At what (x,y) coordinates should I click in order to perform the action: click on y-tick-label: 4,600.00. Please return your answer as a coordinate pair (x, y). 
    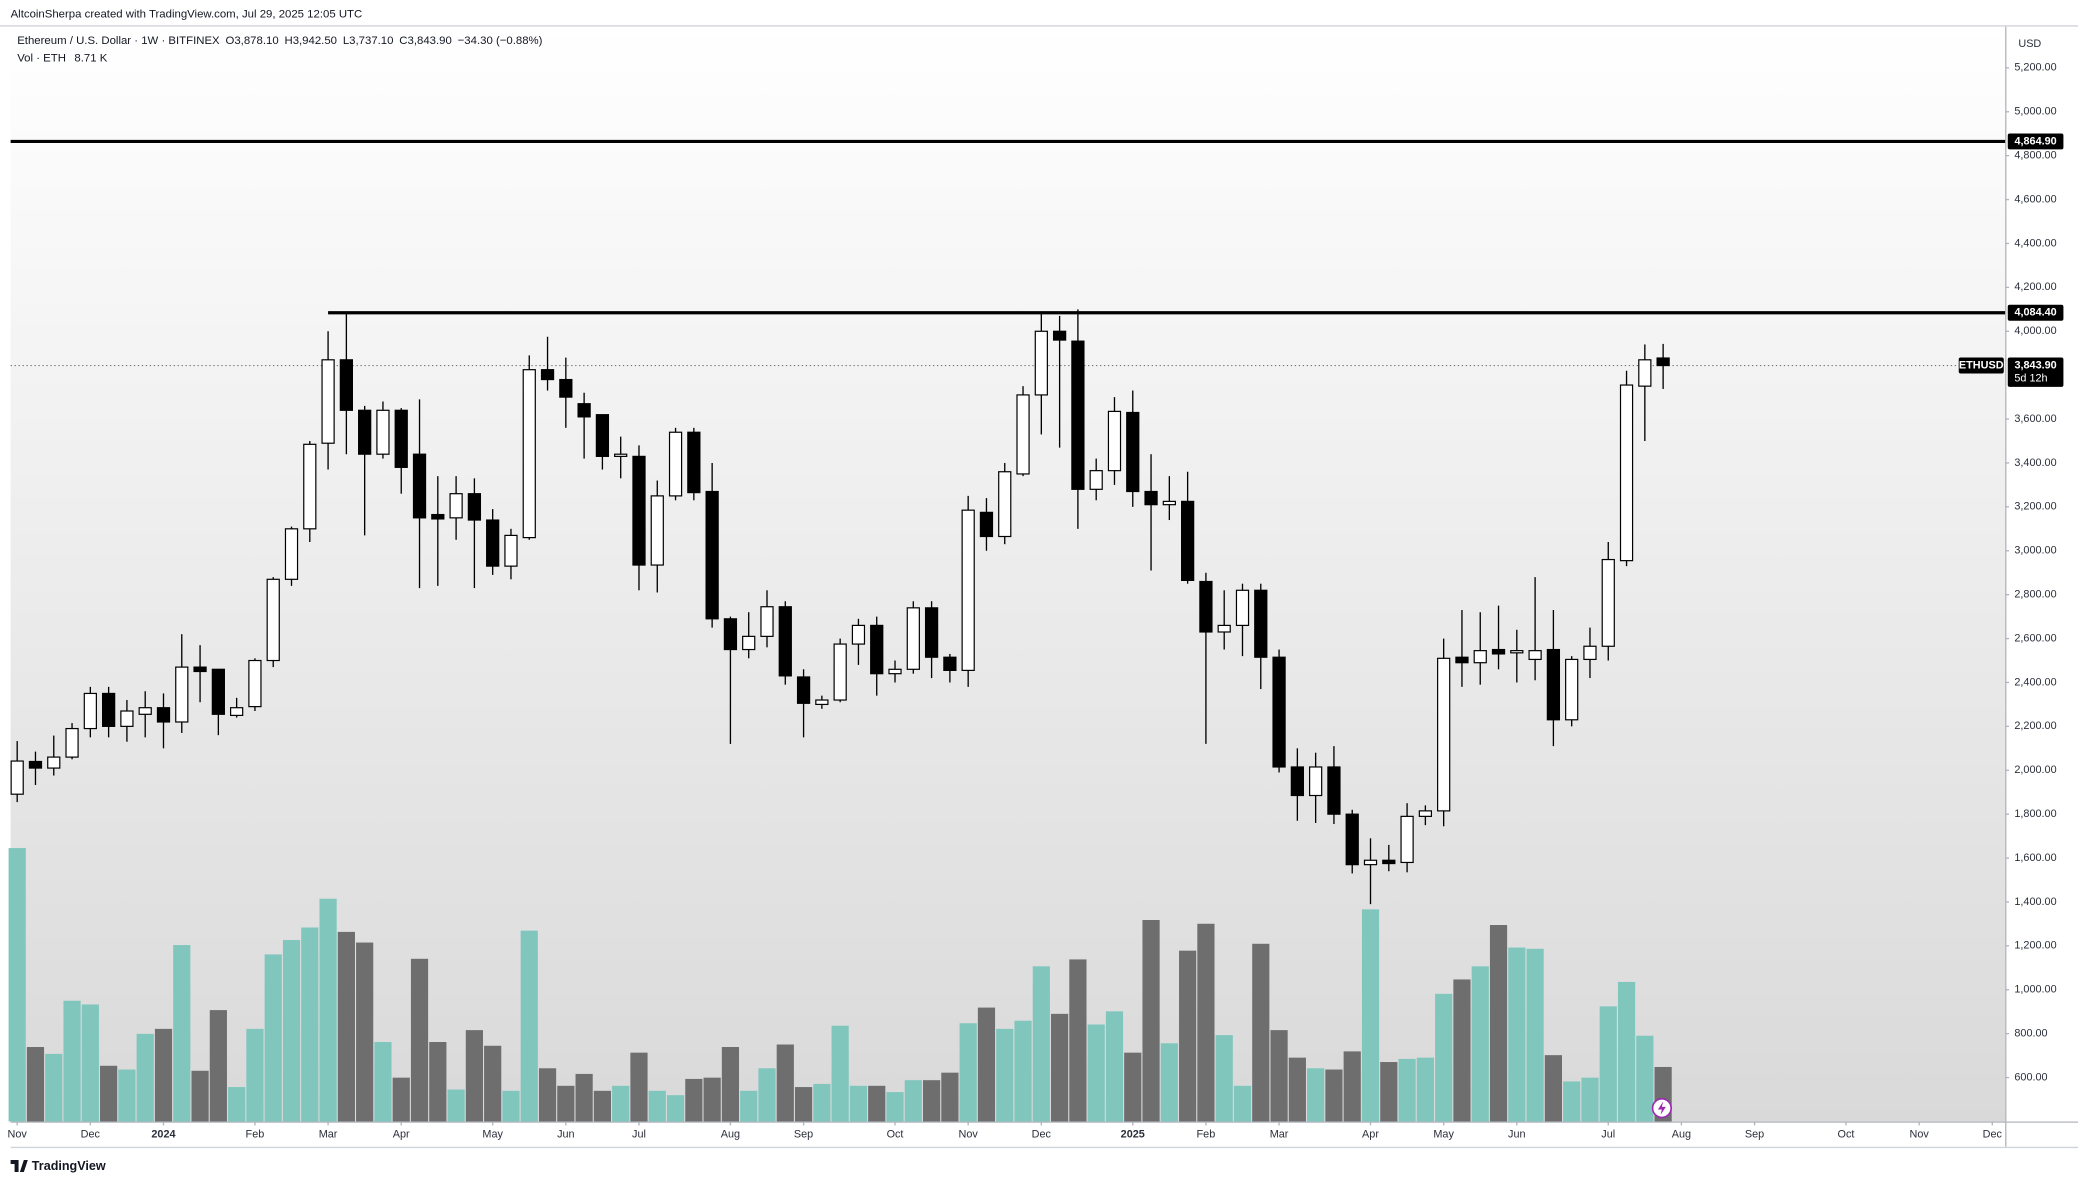
    Looking at the image, I should click on (2035, 199).